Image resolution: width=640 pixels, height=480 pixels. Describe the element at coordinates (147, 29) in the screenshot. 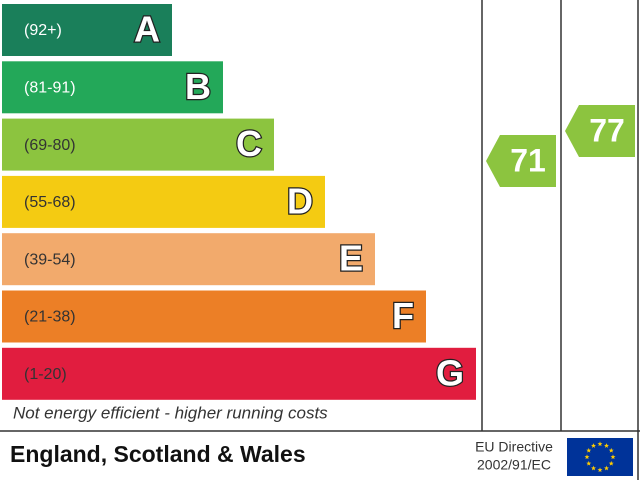

I see `band-letter: A` at that location.